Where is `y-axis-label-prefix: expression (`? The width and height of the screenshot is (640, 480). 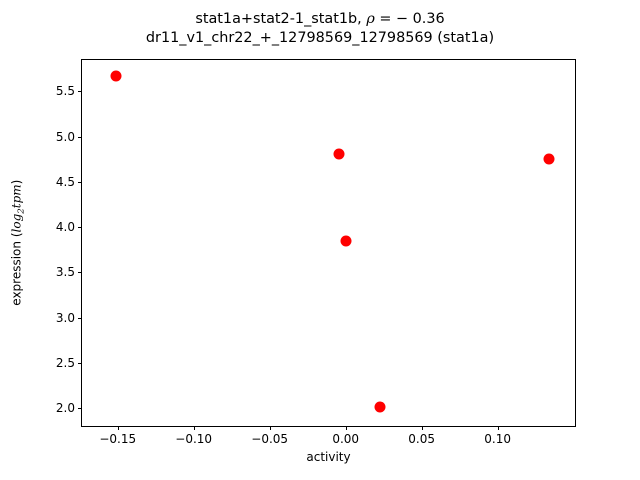
y-axis-label-prefix: expression ( is located at coordinates (16, 269).